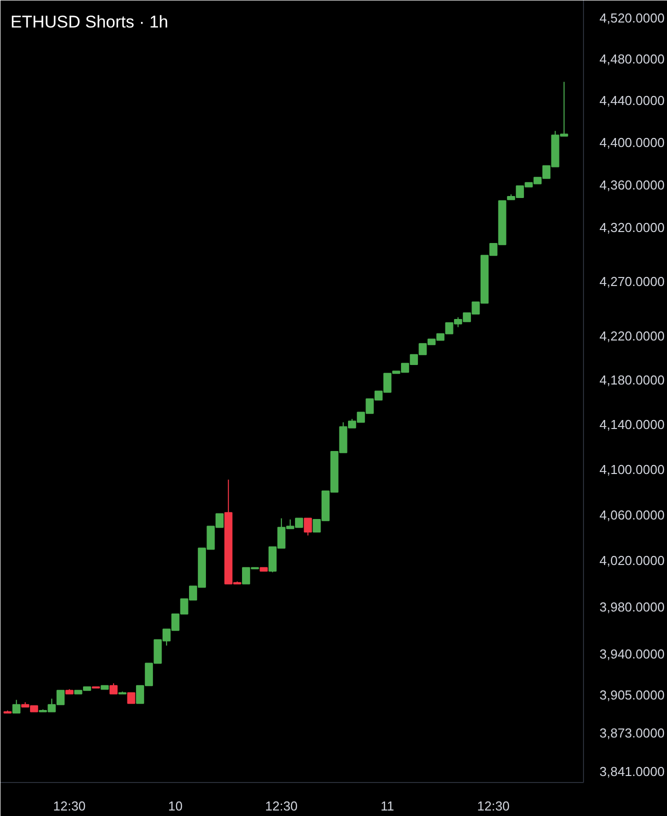  Describe the element at coordinates (632, 142) in the screenshot. I see `y-tick-label: 4,400.0000` at that location.